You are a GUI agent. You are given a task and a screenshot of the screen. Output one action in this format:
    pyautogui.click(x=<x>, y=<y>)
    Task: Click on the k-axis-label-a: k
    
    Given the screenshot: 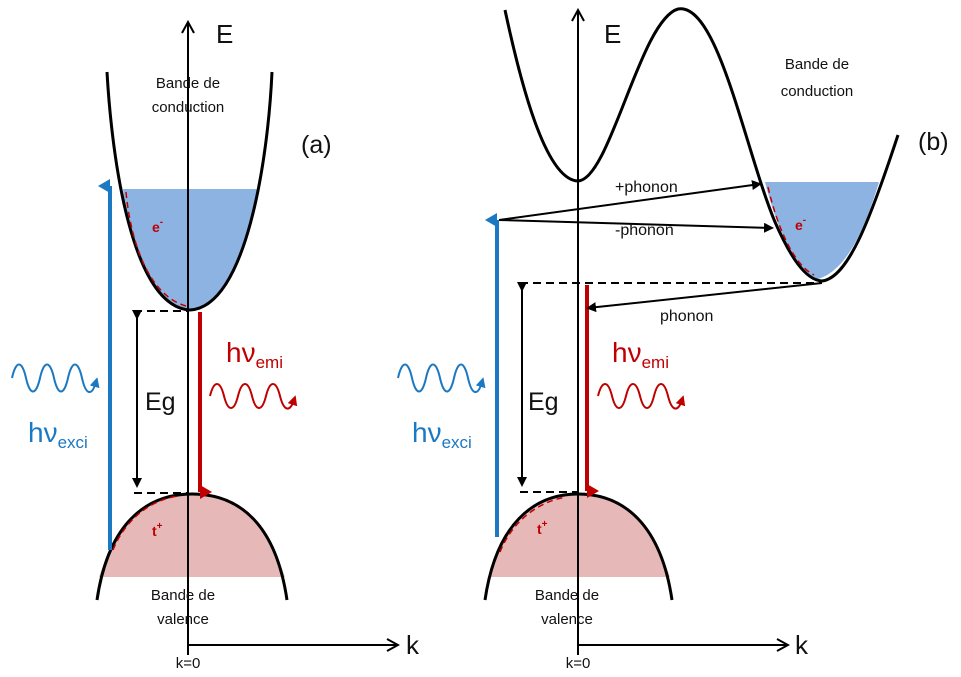 What is the action you would take?
    pyautogui.click(x=413, y=645)
    